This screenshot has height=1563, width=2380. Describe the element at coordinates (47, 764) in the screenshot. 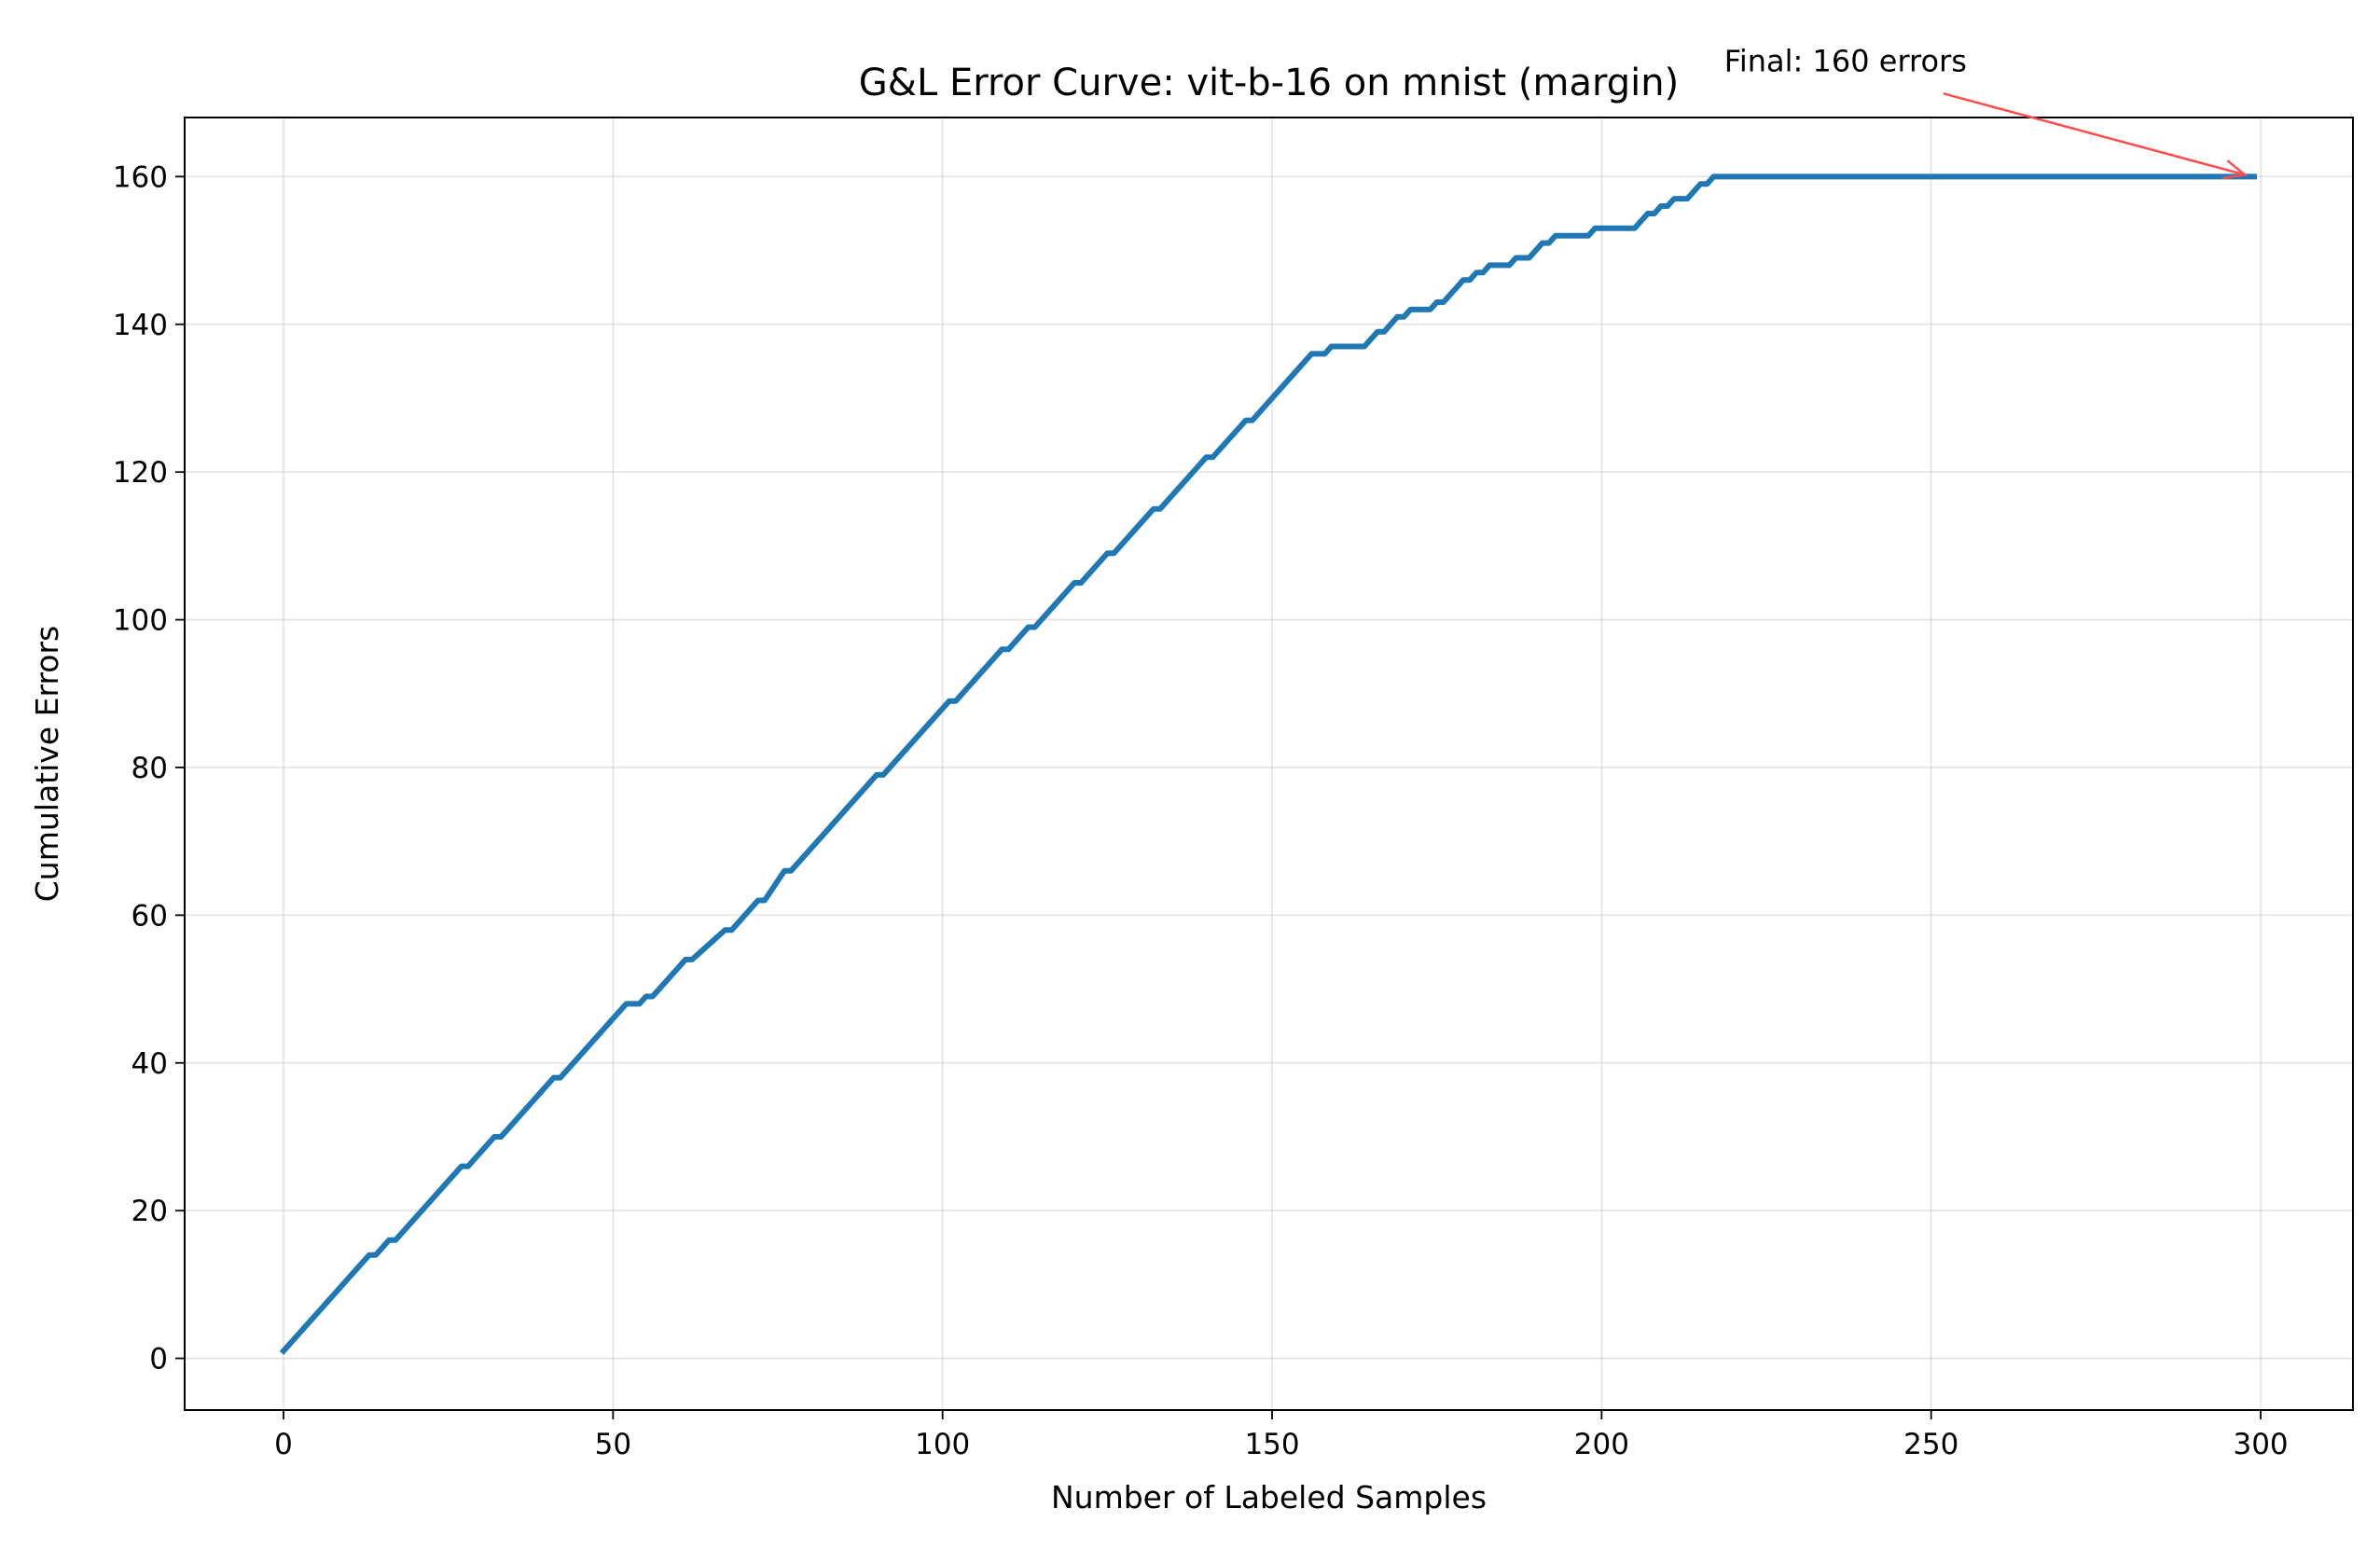

I see `y-axis-label: Cumulative Errors` at that location.